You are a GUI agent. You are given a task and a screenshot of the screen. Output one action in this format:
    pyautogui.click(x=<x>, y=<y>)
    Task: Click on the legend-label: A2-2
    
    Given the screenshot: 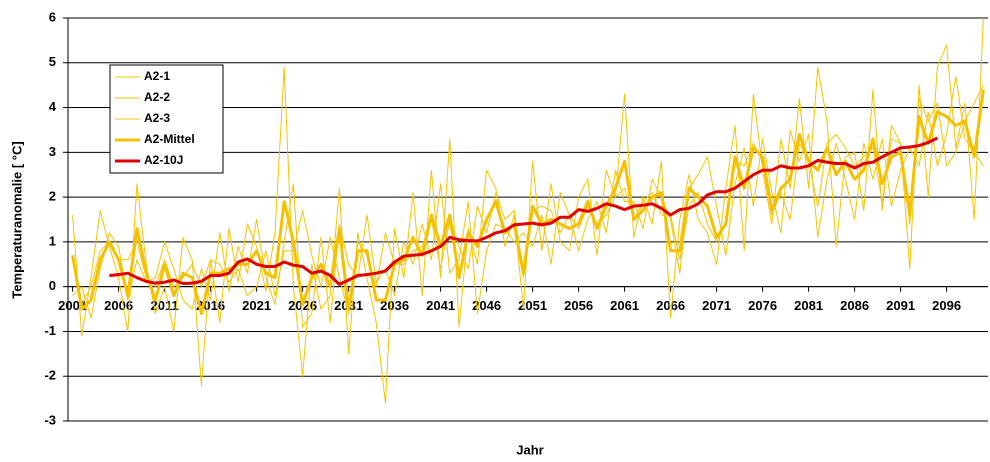 What is the action you would take?
    pyautogui.click(x=157, y=97)
    